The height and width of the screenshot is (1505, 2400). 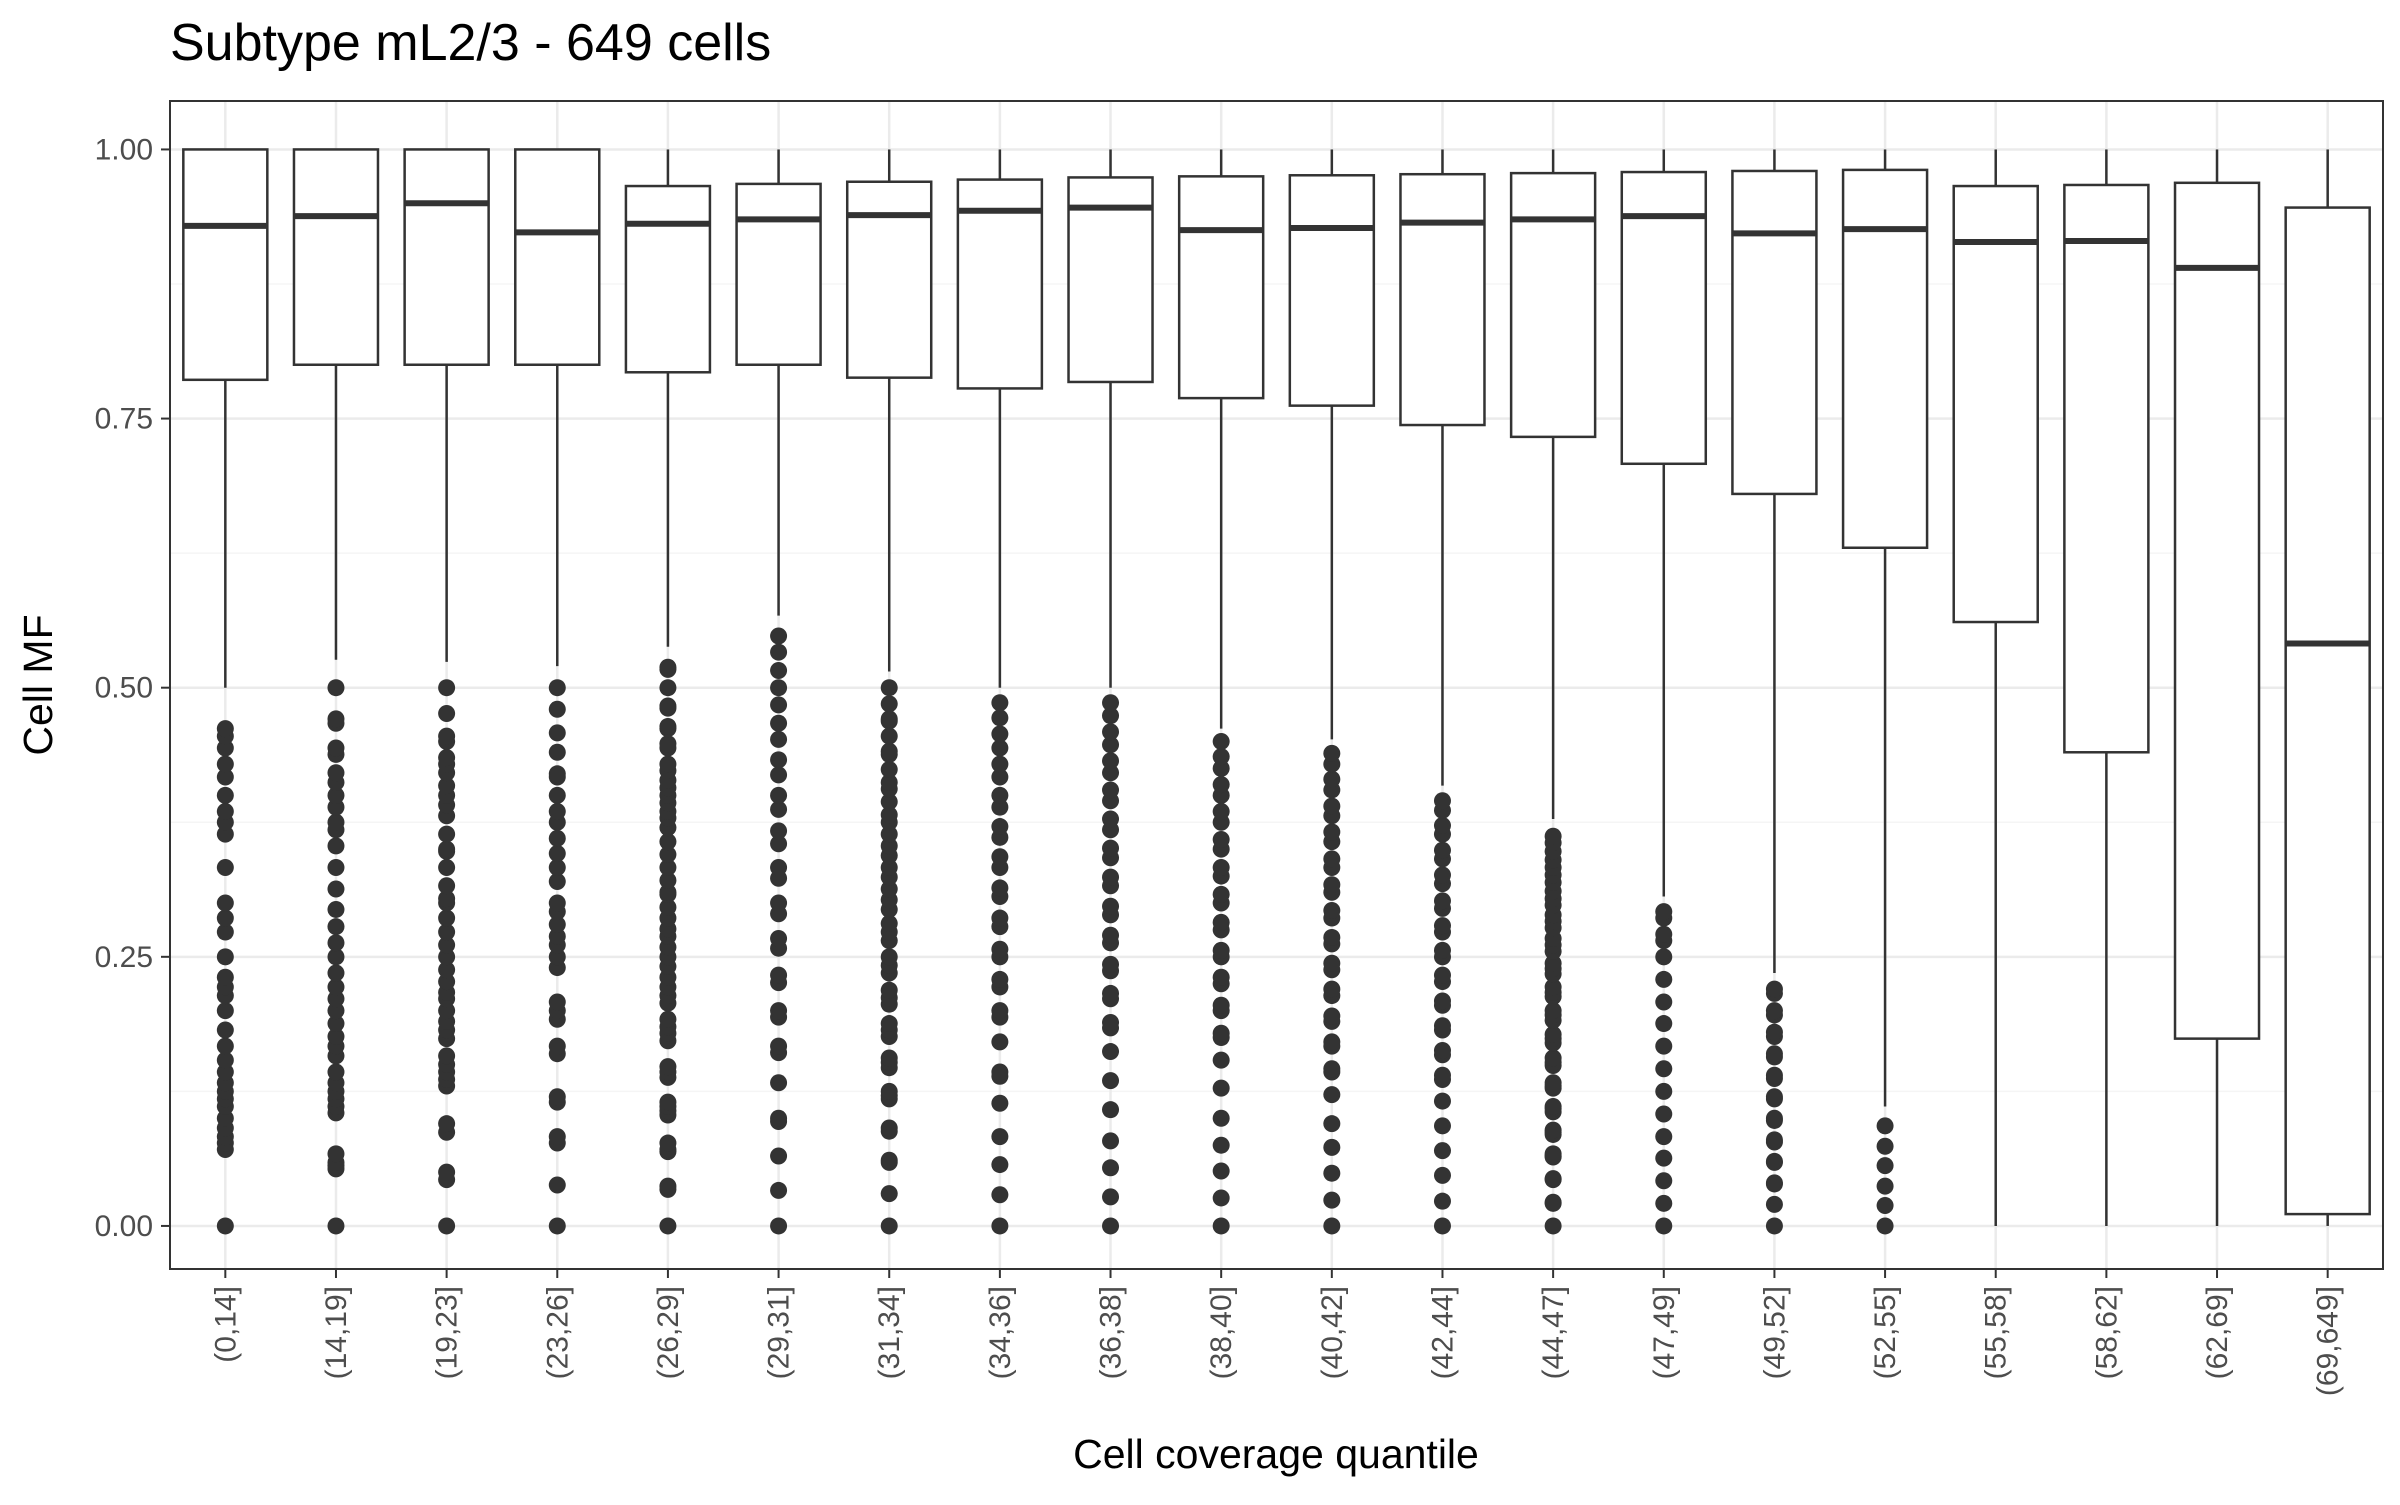 I want to click on x-tick-label: (49,52], so click(x=1774, y=1332).